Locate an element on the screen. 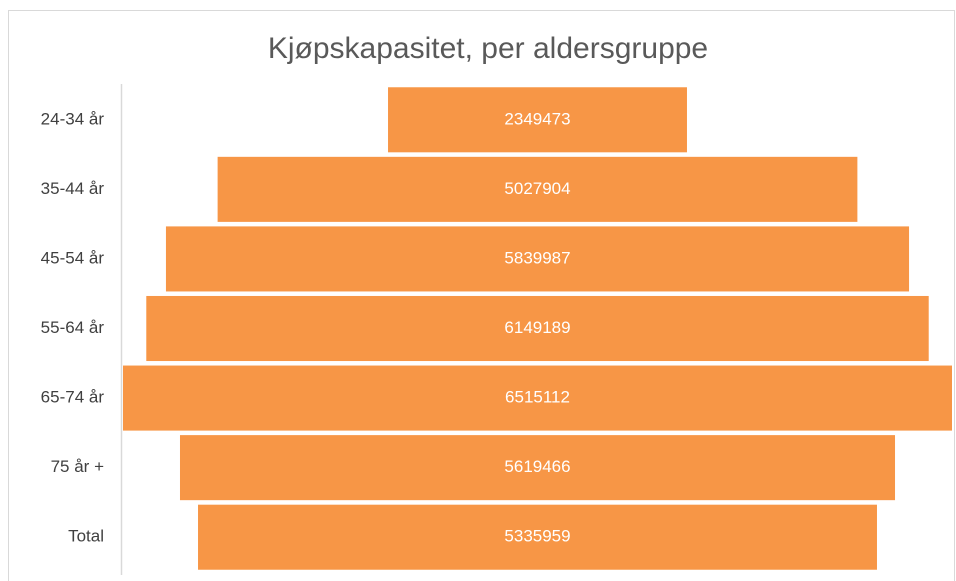 The height and width of the screenshot is (581, 956). value-label: 2349473 is located at coordinates (537, 118).